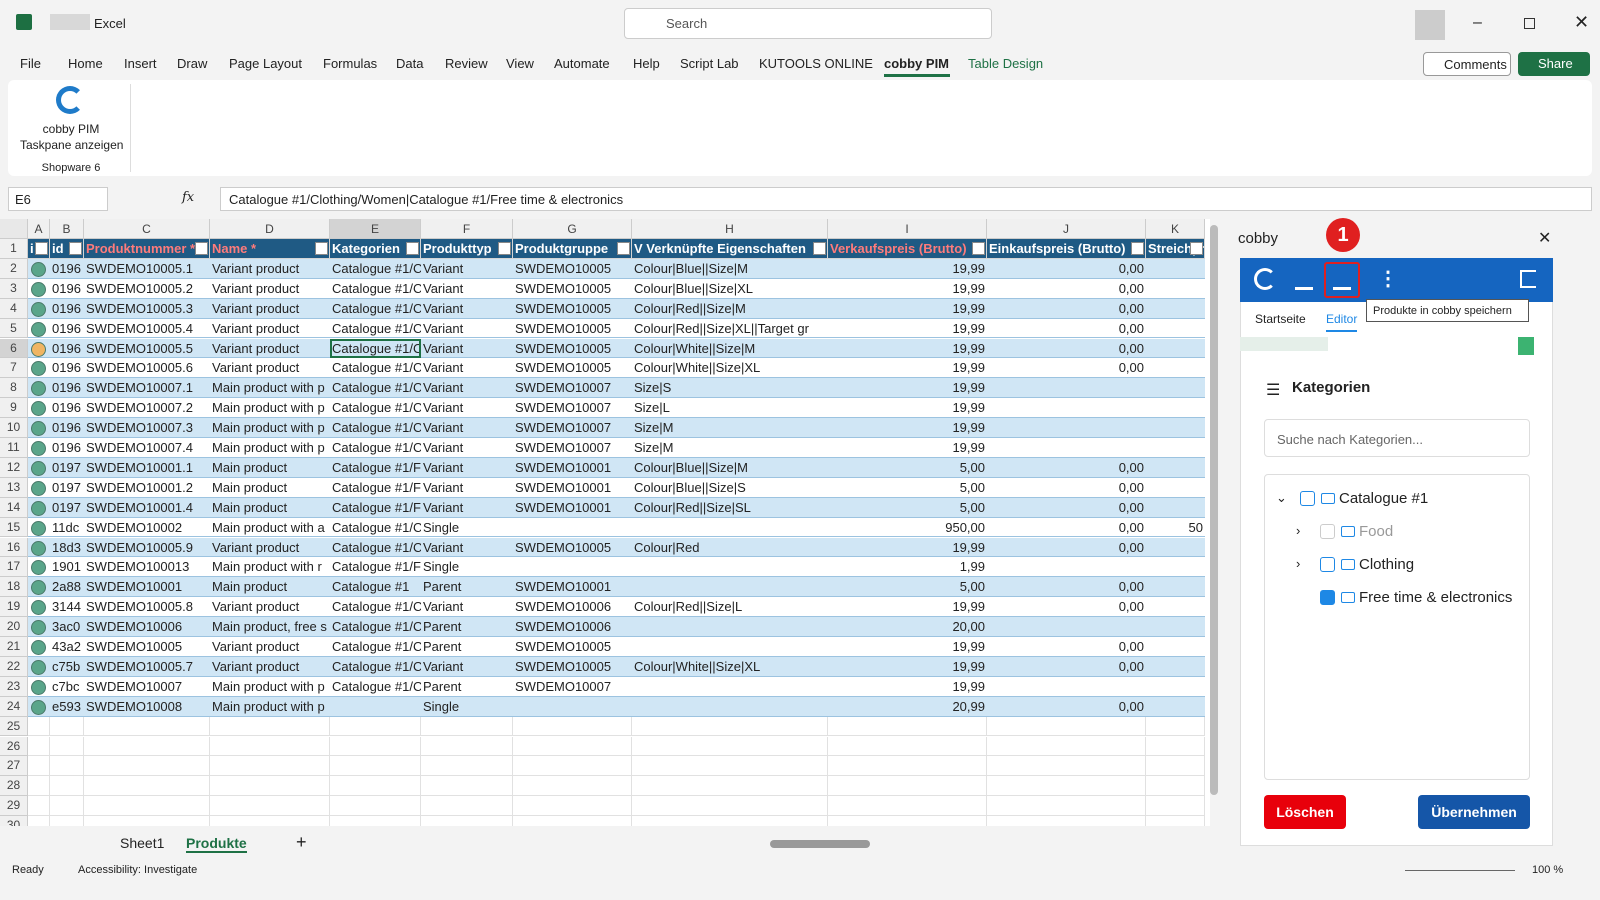 Image resolution: width=1600 pixels, height=900 pixels. What do you see at coordinates (66, 627) in the screenshot?
I see `cell: 3ac0` at bounding box center [66, 627].